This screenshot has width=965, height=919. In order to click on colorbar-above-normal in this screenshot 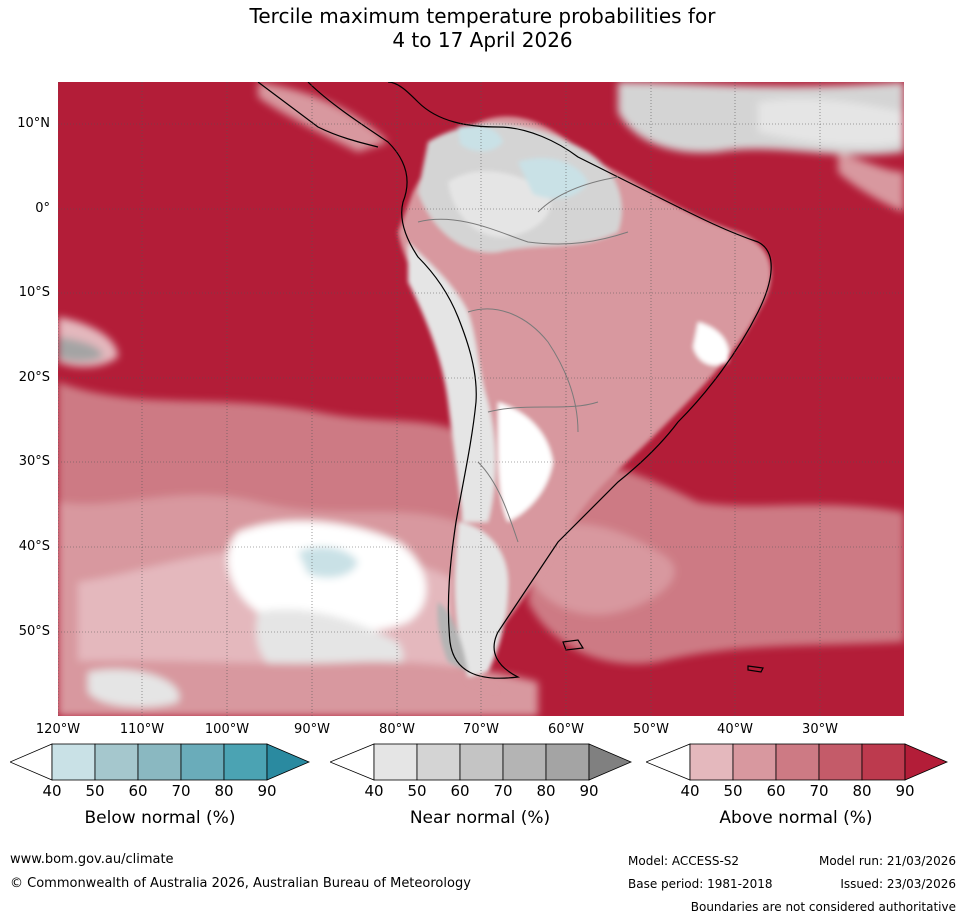, I will do `click(796, 764)`.